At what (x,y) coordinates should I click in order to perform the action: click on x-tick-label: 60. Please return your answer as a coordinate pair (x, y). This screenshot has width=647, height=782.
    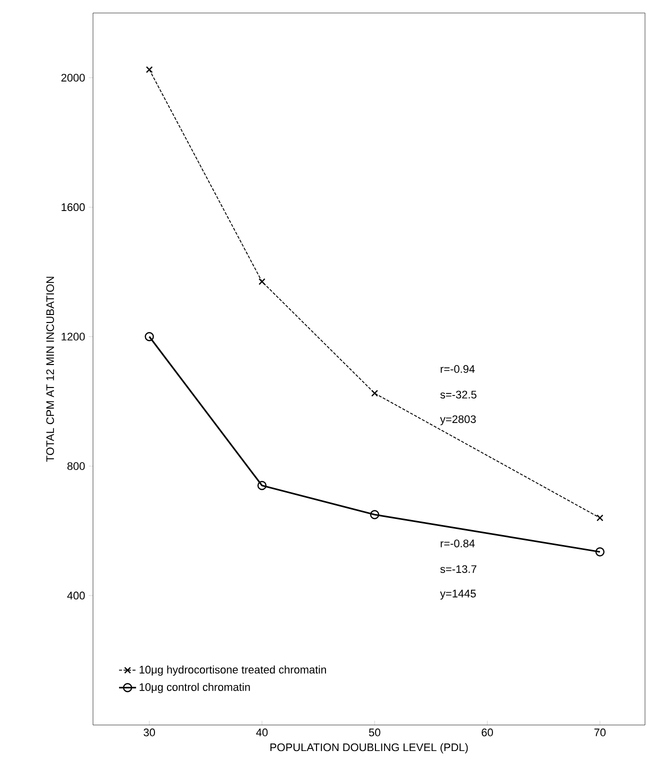
    Looking at the image, I should click on (487, 732).